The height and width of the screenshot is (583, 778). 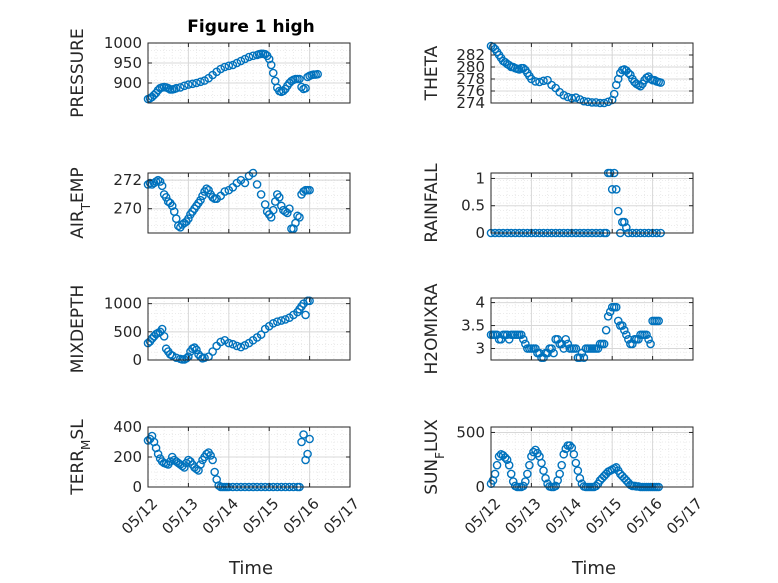 What do you see at coordinates (480, 349) in the screenshot?
I see `y-tick-label: 3` at bounding box center [480, 349].